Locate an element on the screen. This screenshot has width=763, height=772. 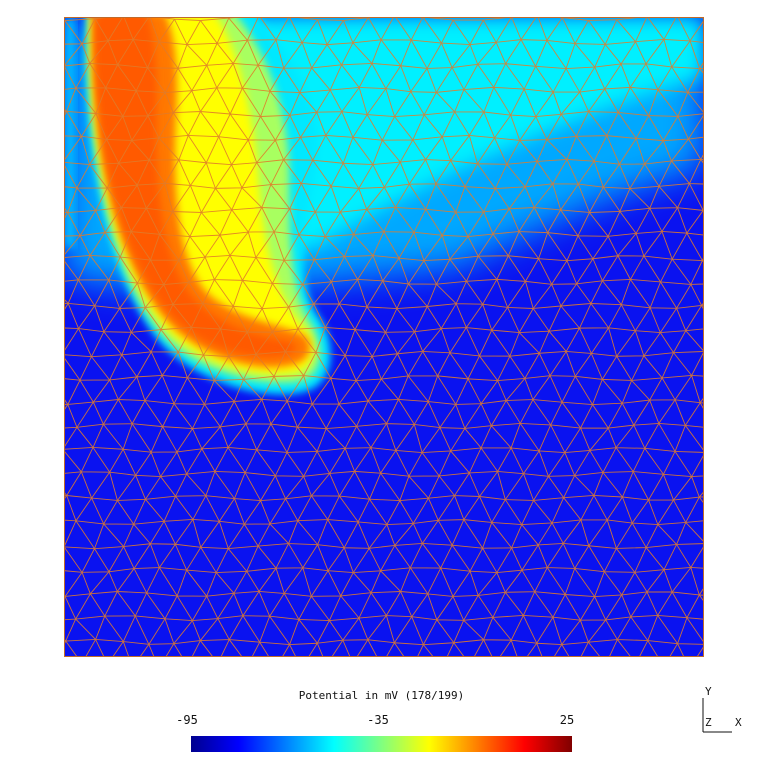
axis-triad-lines is located at coordinates (717, 715).